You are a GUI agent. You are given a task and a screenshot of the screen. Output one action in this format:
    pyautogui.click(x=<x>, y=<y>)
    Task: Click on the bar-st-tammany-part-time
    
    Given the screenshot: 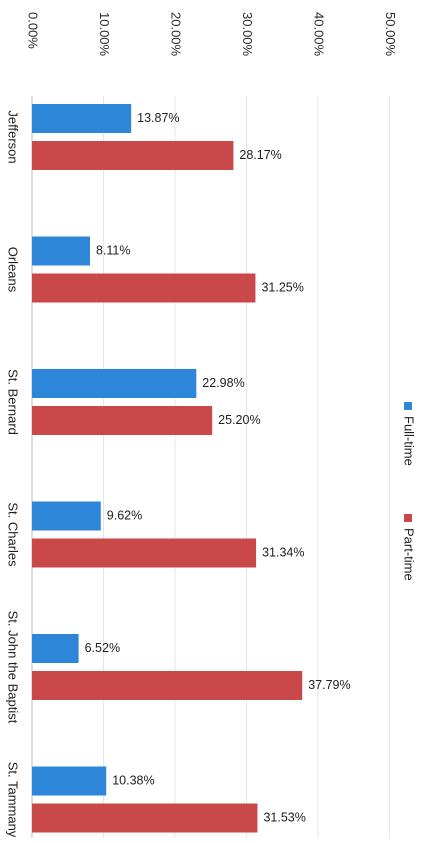 What is the action you would take?
    pyautogui.click(x=145, y=818)
    